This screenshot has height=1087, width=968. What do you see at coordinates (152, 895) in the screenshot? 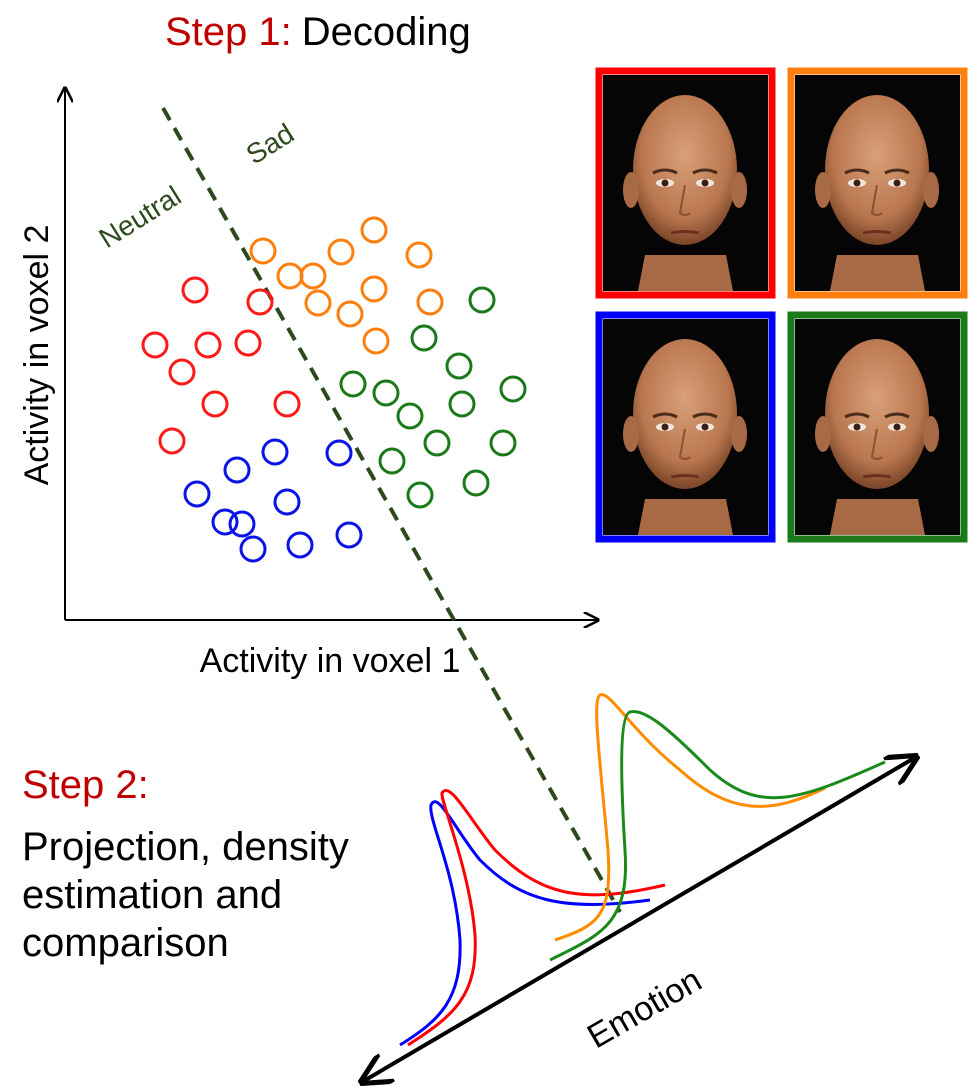
I see `step2-line: estimation and` at bounding box center [152, 895].